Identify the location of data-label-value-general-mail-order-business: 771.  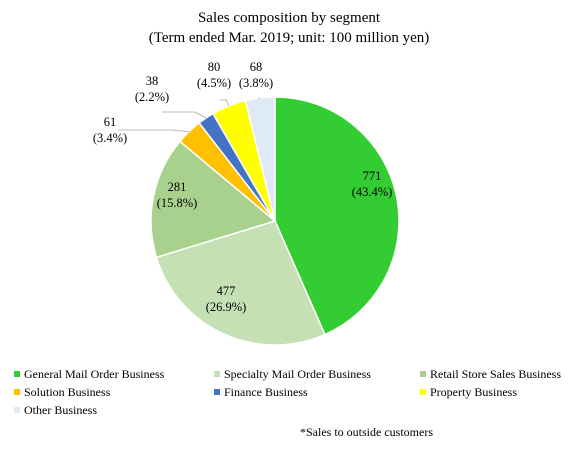
(372, 176).